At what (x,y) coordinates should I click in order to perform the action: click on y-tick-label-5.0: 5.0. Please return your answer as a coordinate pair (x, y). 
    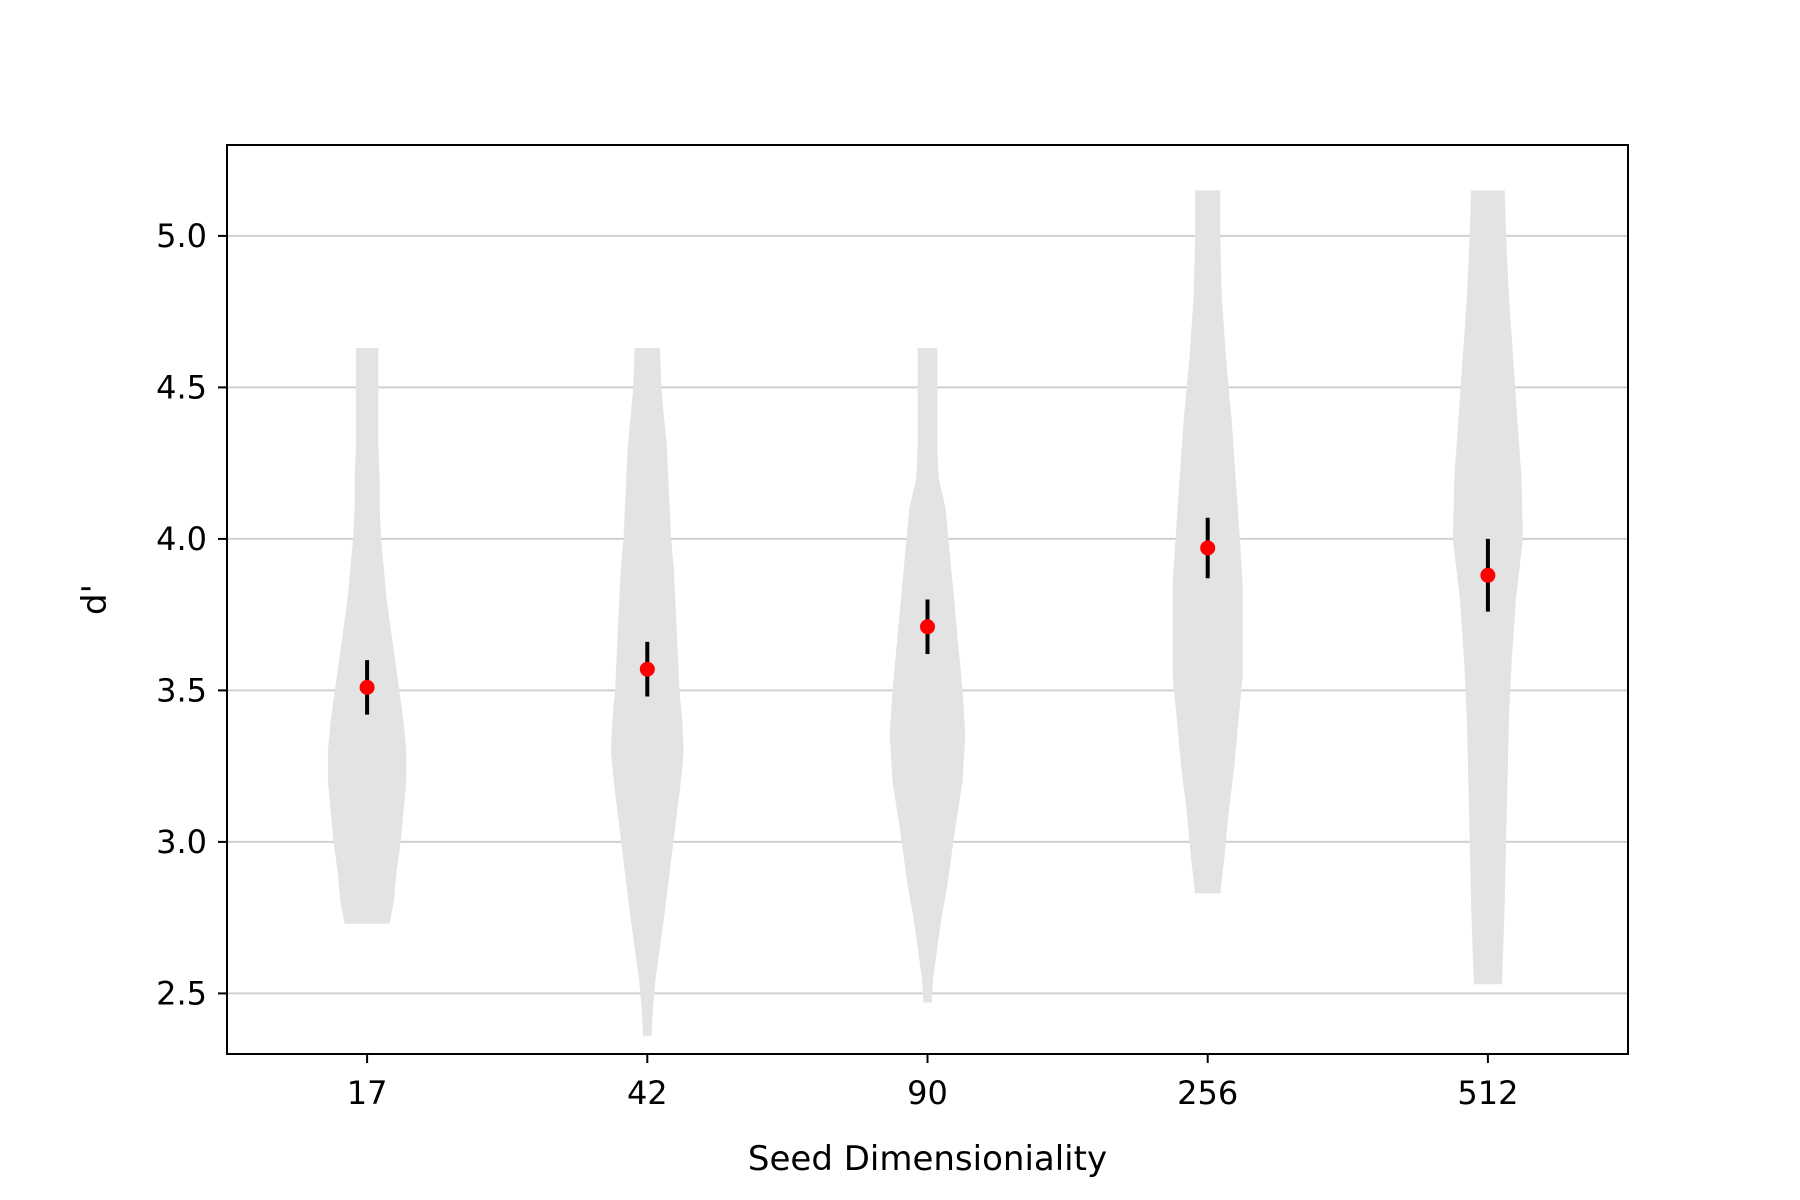
    Looking at the image, I should click on (181, 236).